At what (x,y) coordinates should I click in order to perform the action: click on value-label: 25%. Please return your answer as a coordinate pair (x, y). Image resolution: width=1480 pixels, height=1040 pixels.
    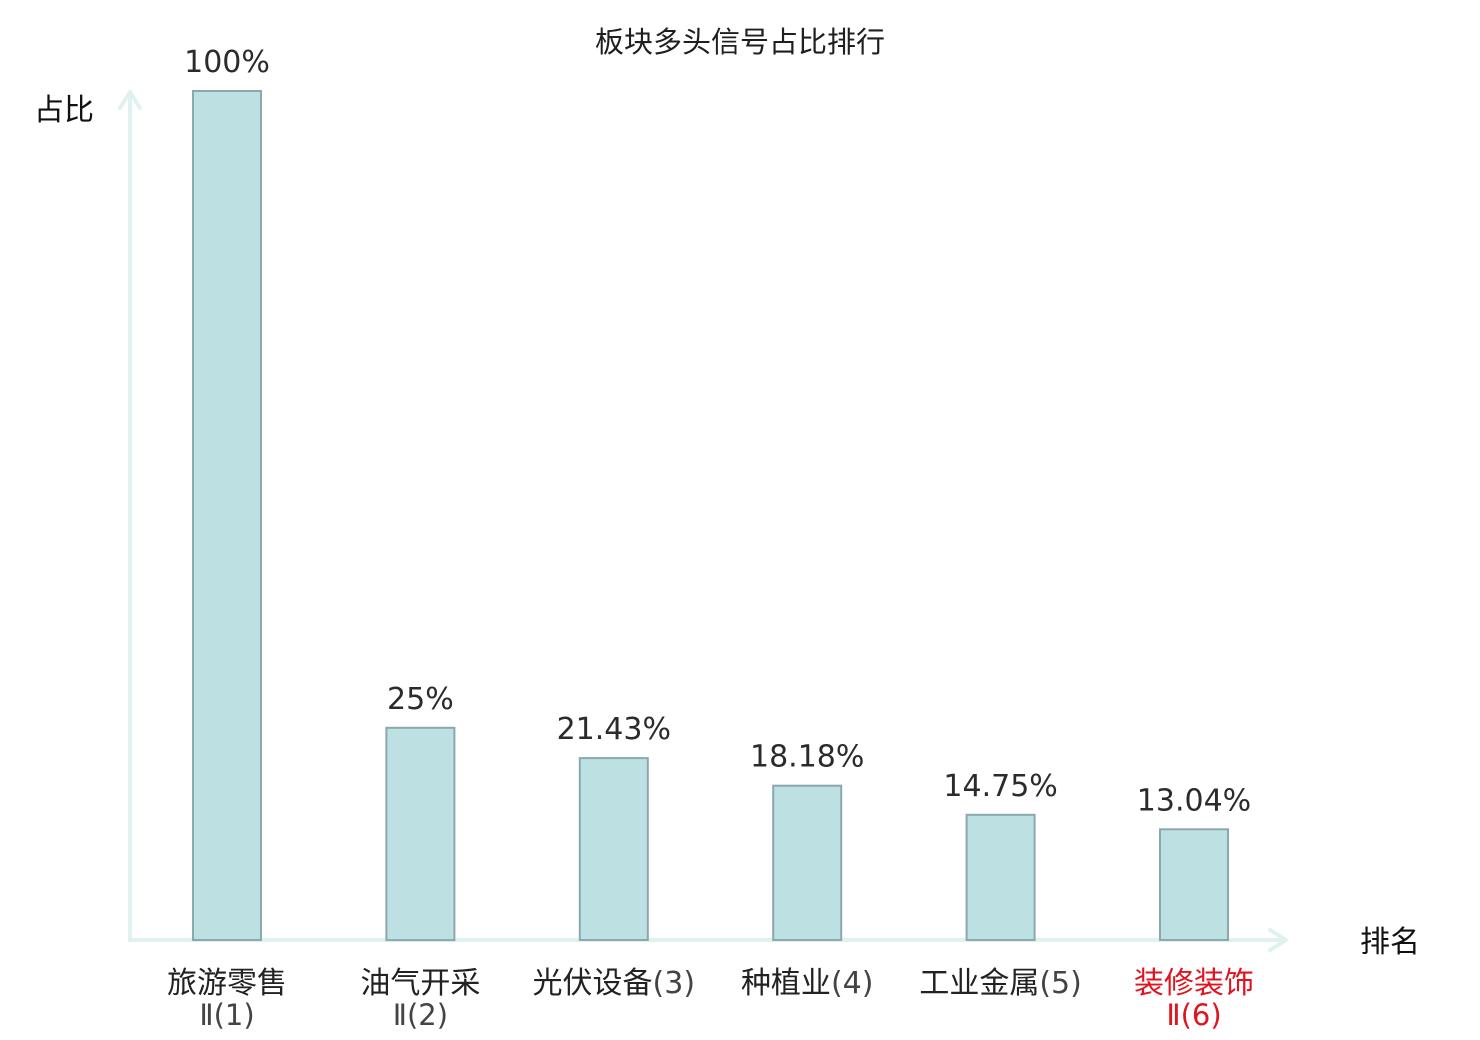
    Looking at the image, I should click on (420, 699).